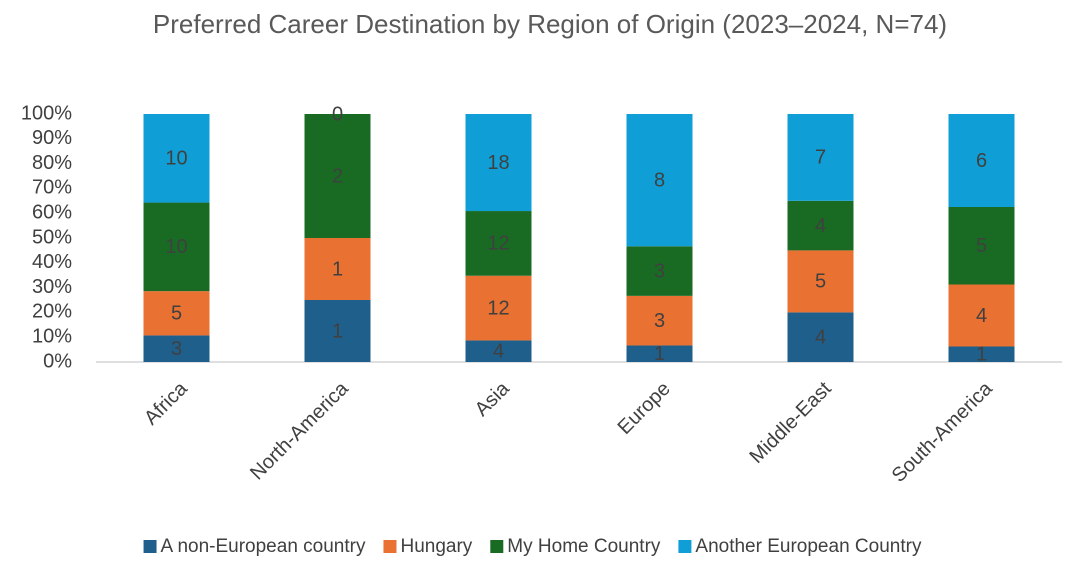 The height and width of the screenshot is (561, 1065). What do you see at coordinates (299, 430) in the screenshot?
I see `x-tick-label: North-America` at bounding box center [299, 430].